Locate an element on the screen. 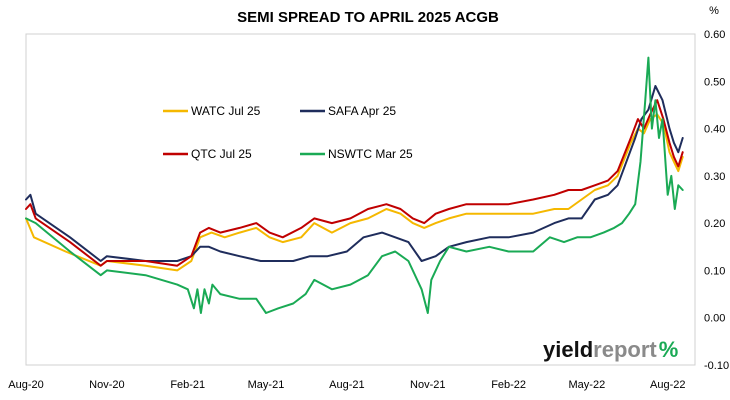 Image resolution: width=730 pixels, height=400 pixels. x-tick-label: May-22 is located at coordinates (587, 385).